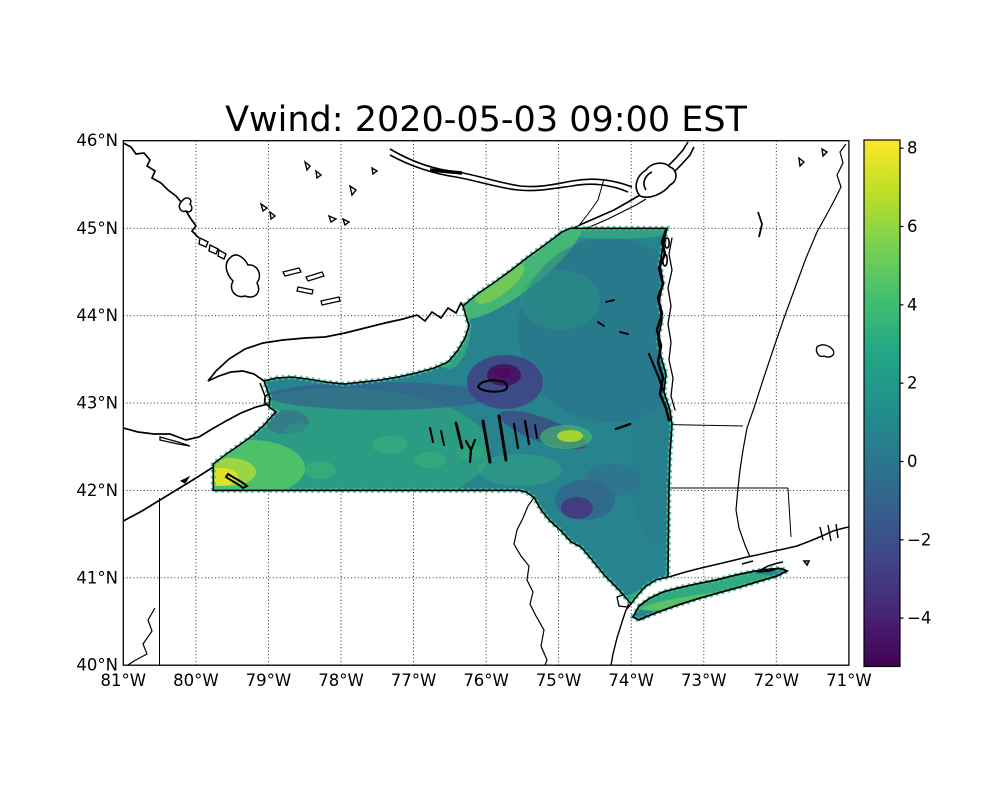 This screenshot has width=1000, height=800. What do you see at coordinates (530, 581) in the screenshot?
I see `delaware-river-nj-border` at bounding box center [530, 581].